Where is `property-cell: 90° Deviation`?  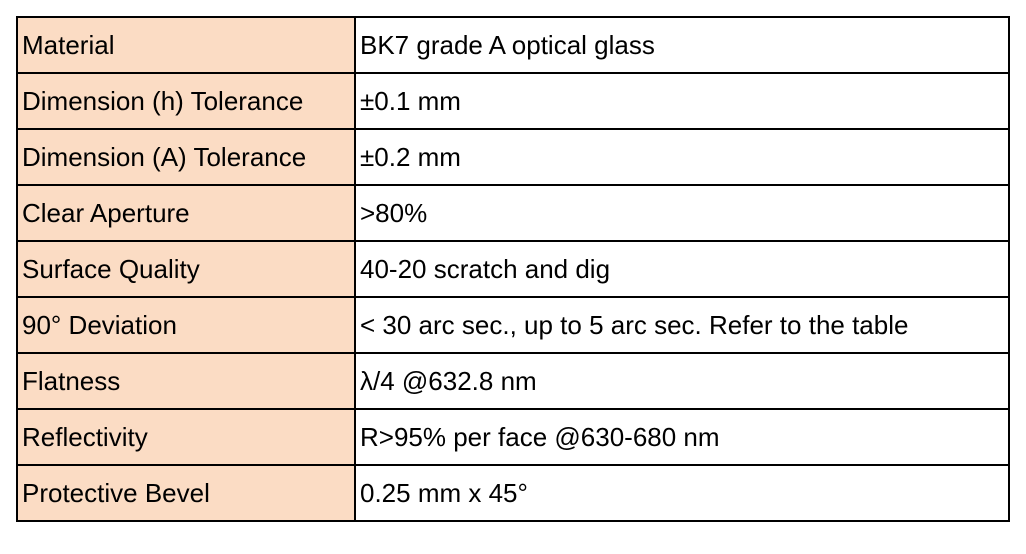 property-cell: 90° Deviation is located at coordinates (186, 325).